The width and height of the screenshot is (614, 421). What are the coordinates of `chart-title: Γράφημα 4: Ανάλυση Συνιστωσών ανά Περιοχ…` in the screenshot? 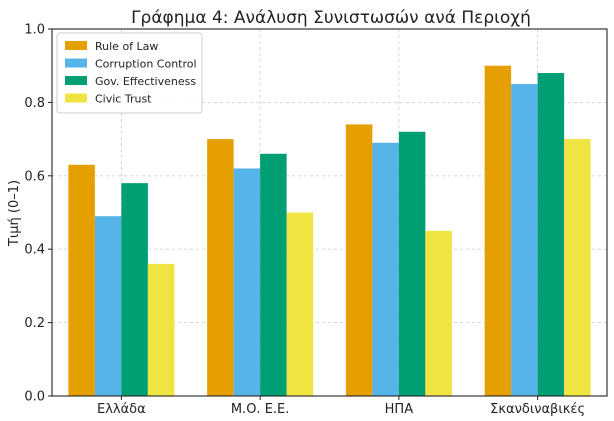 It's located at (331, 18).